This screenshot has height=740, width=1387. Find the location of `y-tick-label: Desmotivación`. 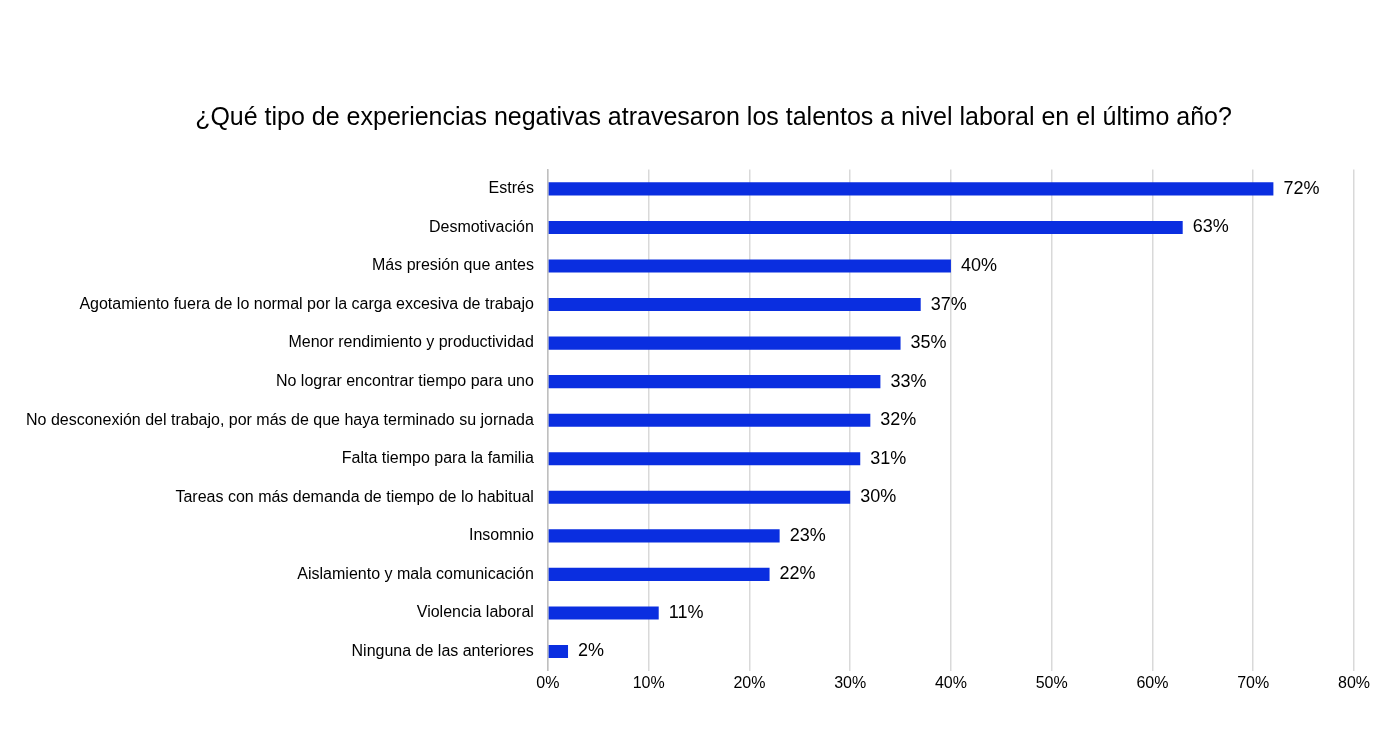

y-tick-label: Desmotivación is located at coordinates (481, 226).